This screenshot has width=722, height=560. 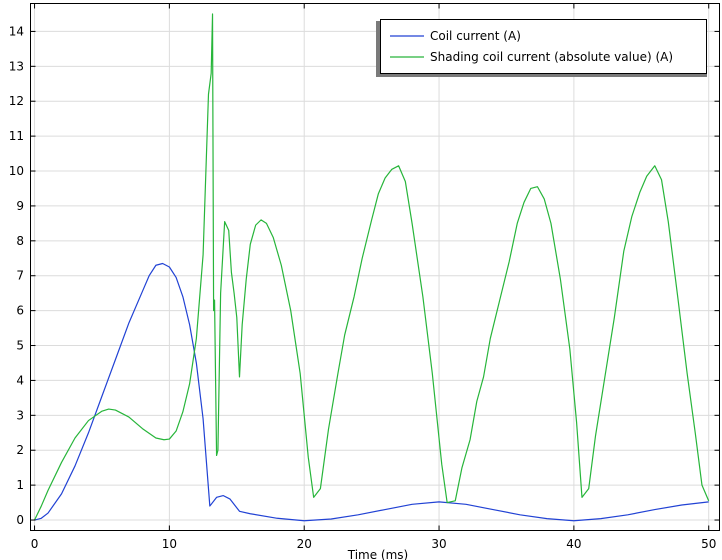 I want to click on y-tick-label: 4, so click(x=20, y=380).